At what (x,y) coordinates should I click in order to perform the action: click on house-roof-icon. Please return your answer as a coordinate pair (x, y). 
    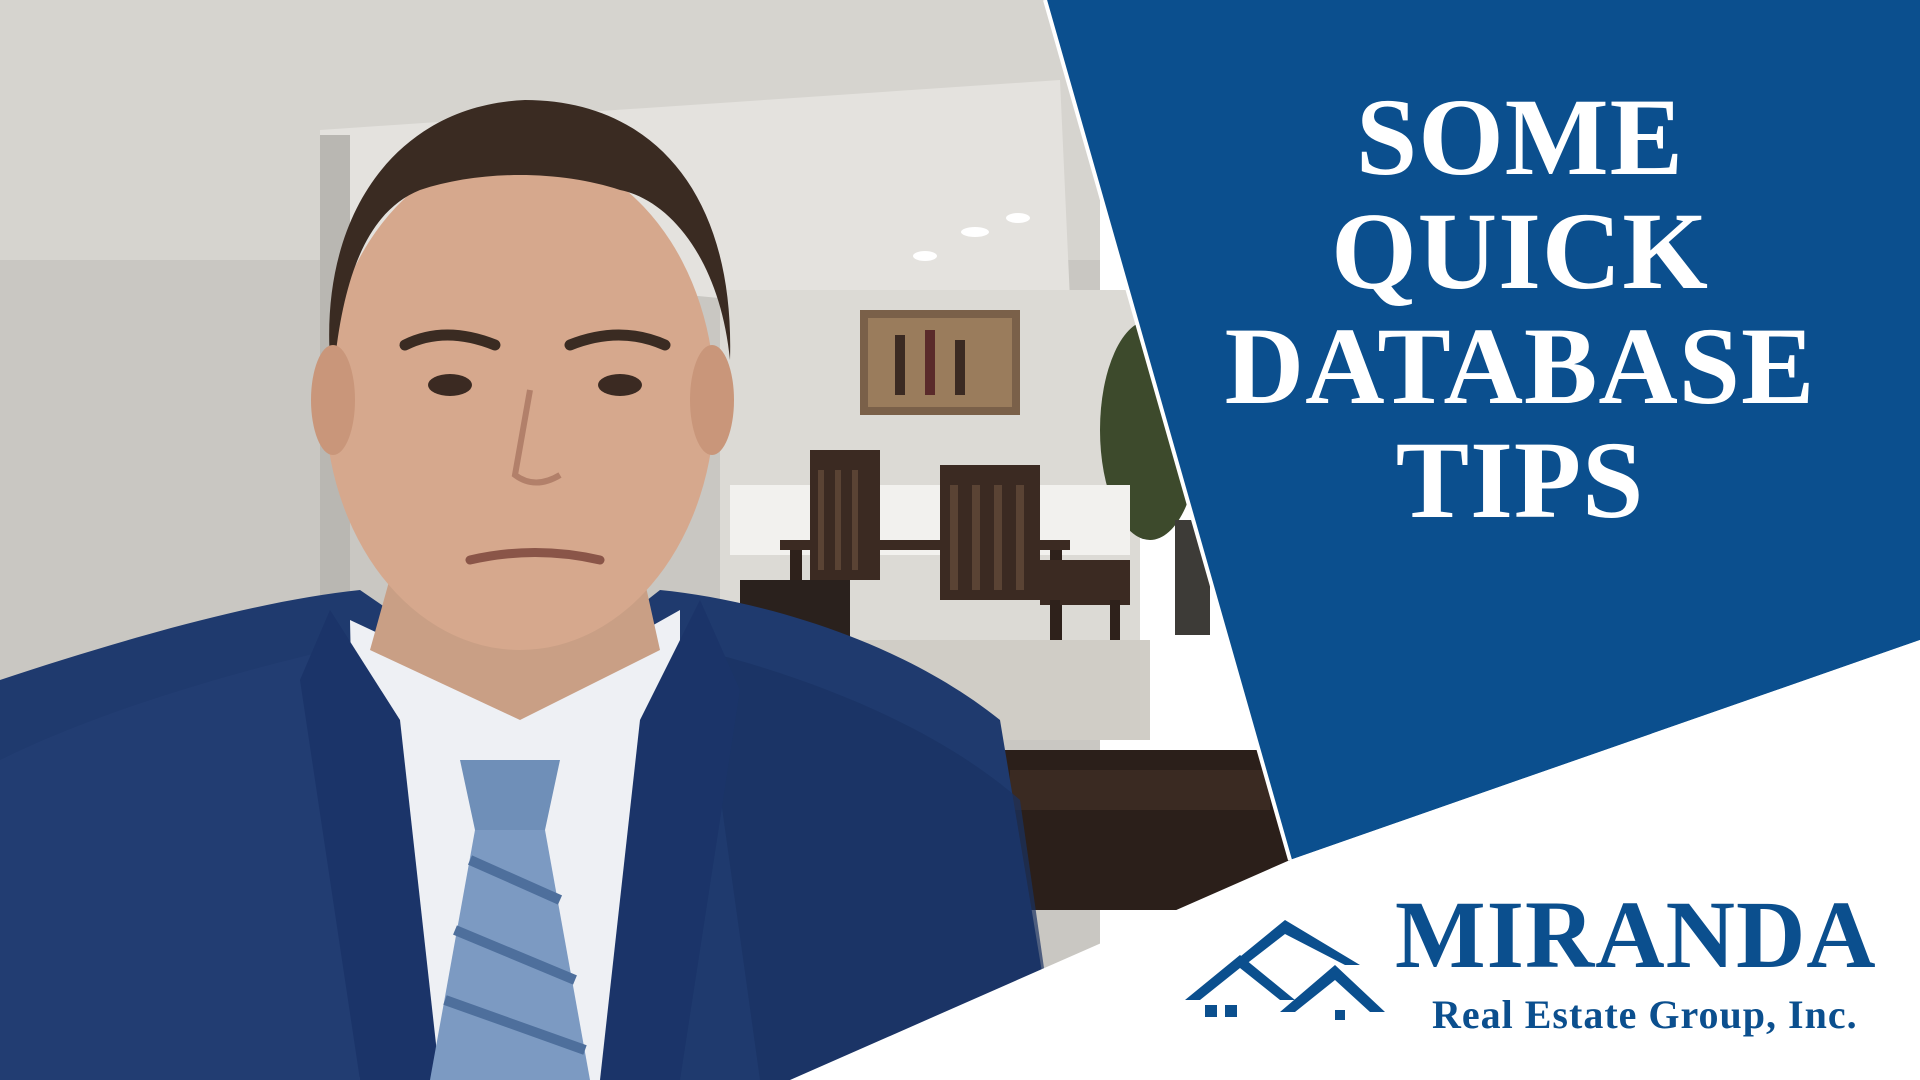
    Looking at the image, I should click on (1285, 970).